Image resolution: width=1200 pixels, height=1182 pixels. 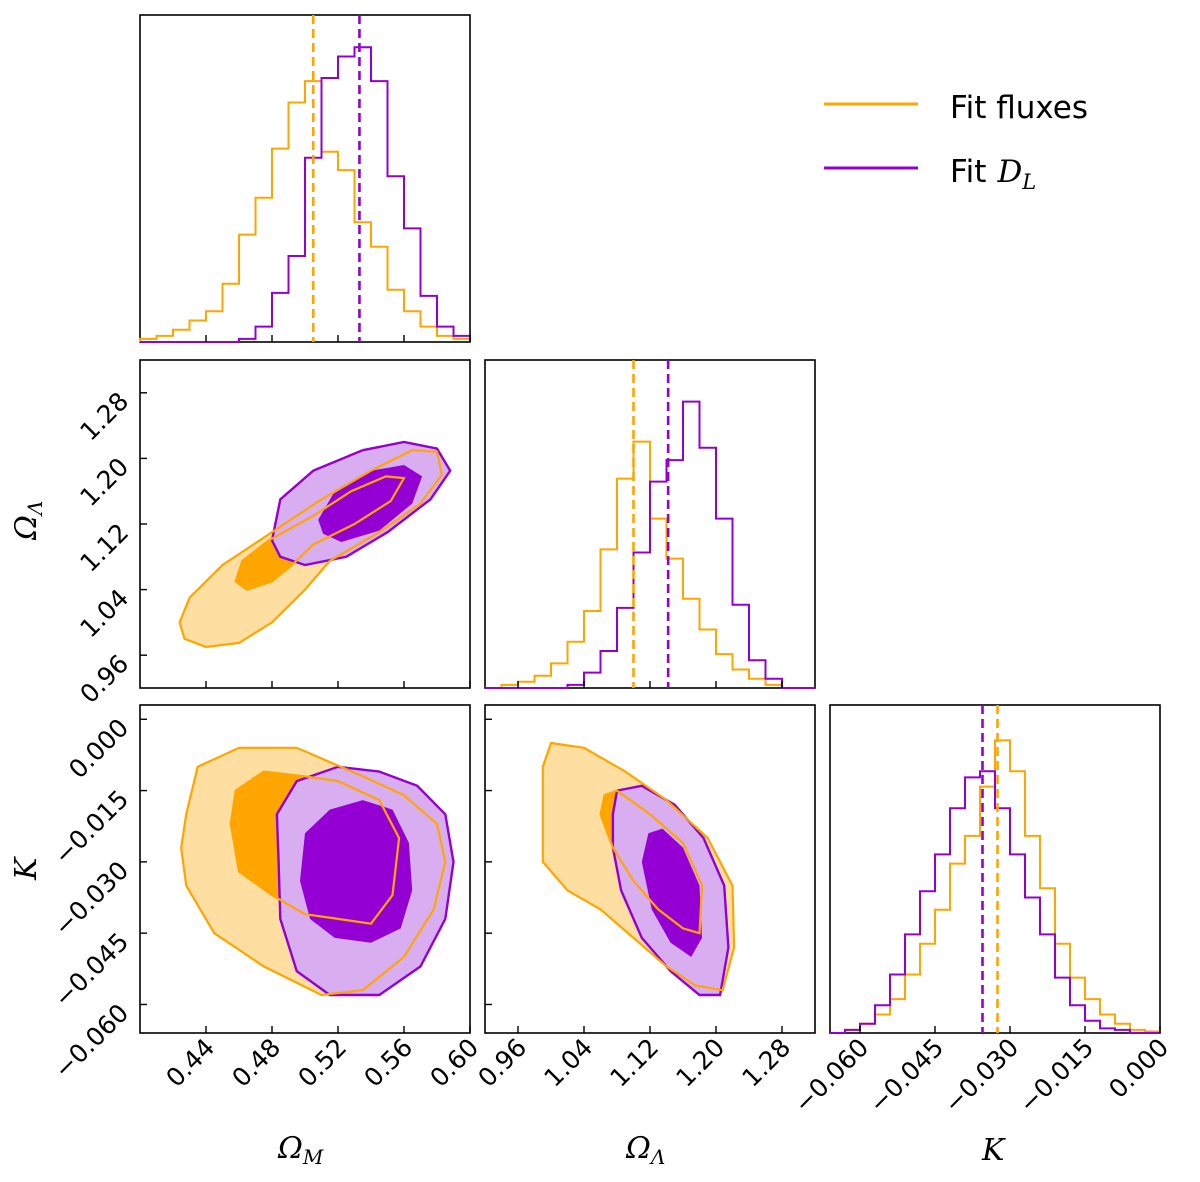 I want to click on x-tick-label: 0.56, so click(x=388, y=1063).